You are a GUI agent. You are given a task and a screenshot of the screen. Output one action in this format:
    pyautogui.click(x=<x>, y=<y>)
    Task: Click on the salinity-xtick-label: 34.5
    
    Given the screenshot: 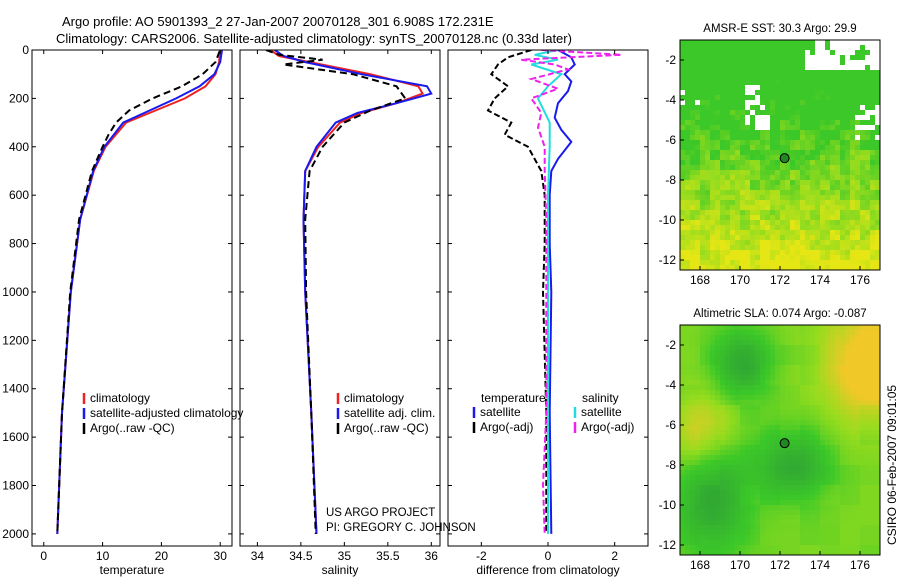 What is the action you would take?
    pyautogui.click(x=301, y=556)
    